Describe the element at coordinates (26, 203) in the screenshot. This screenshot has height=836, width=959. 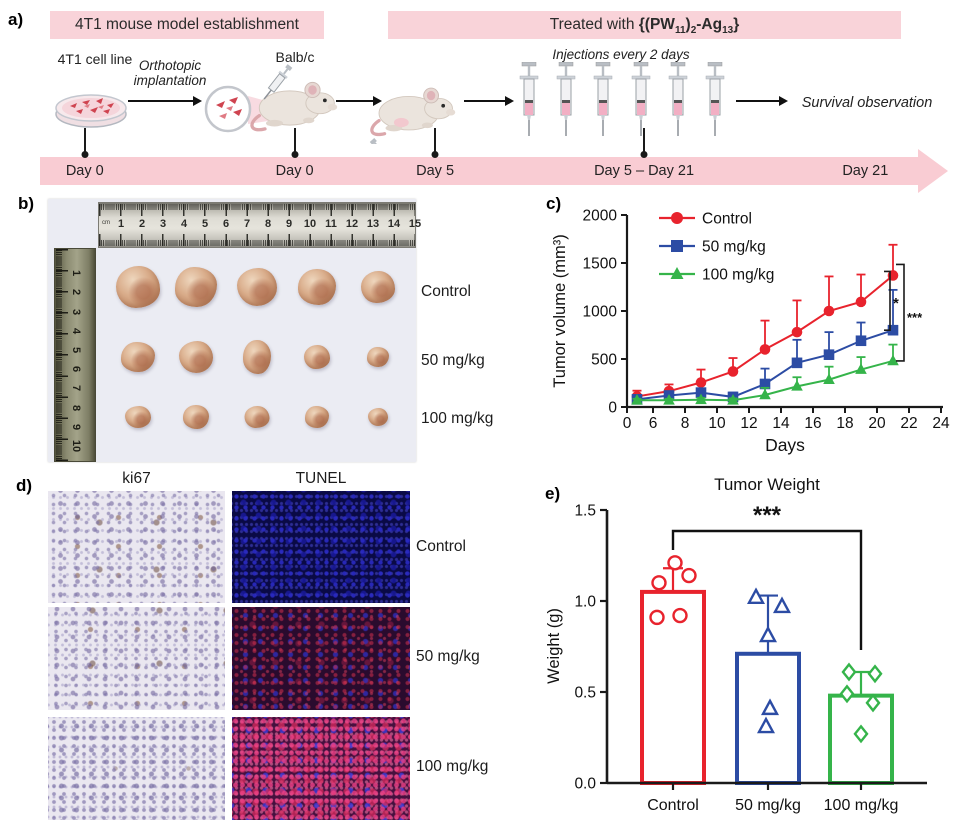
I see `panel-b-label: b)` at that location.